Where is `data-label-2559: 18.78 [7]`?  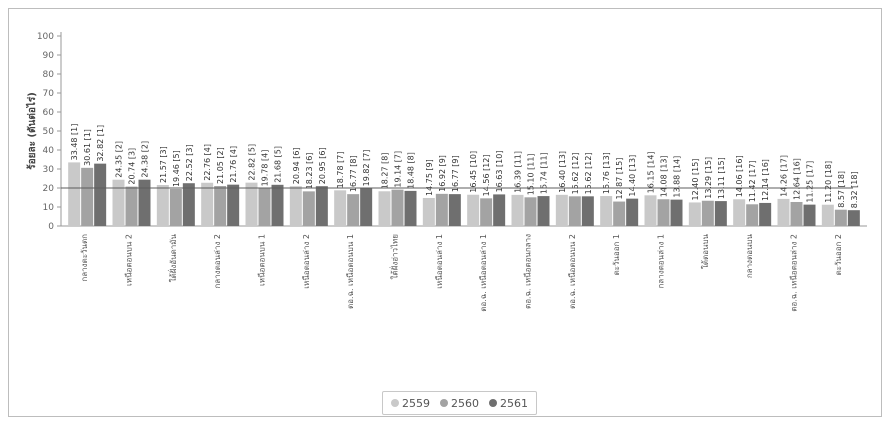
data-label-2559: 18.78 [7] is located at coordinates (340, 170).